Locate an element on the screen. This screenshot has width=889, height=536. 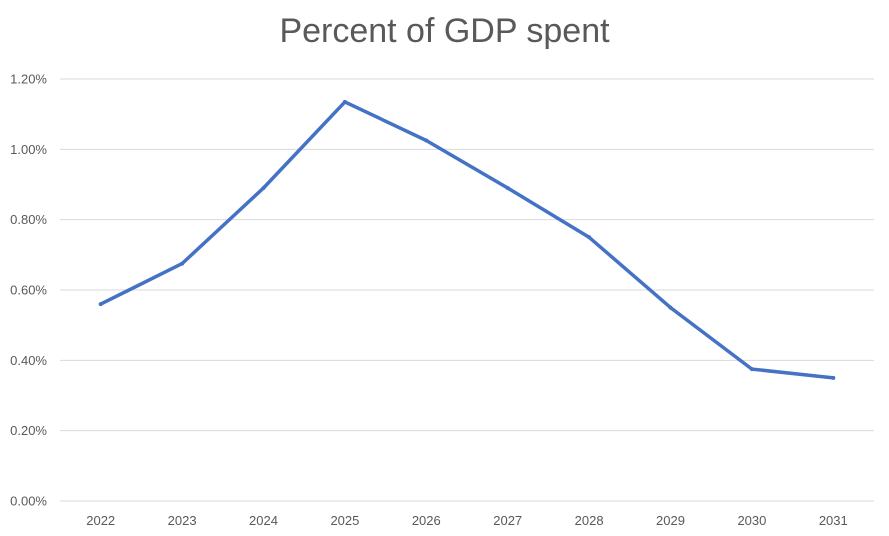
y-tick-label: 0.00% is located at coordinates (28, 501).